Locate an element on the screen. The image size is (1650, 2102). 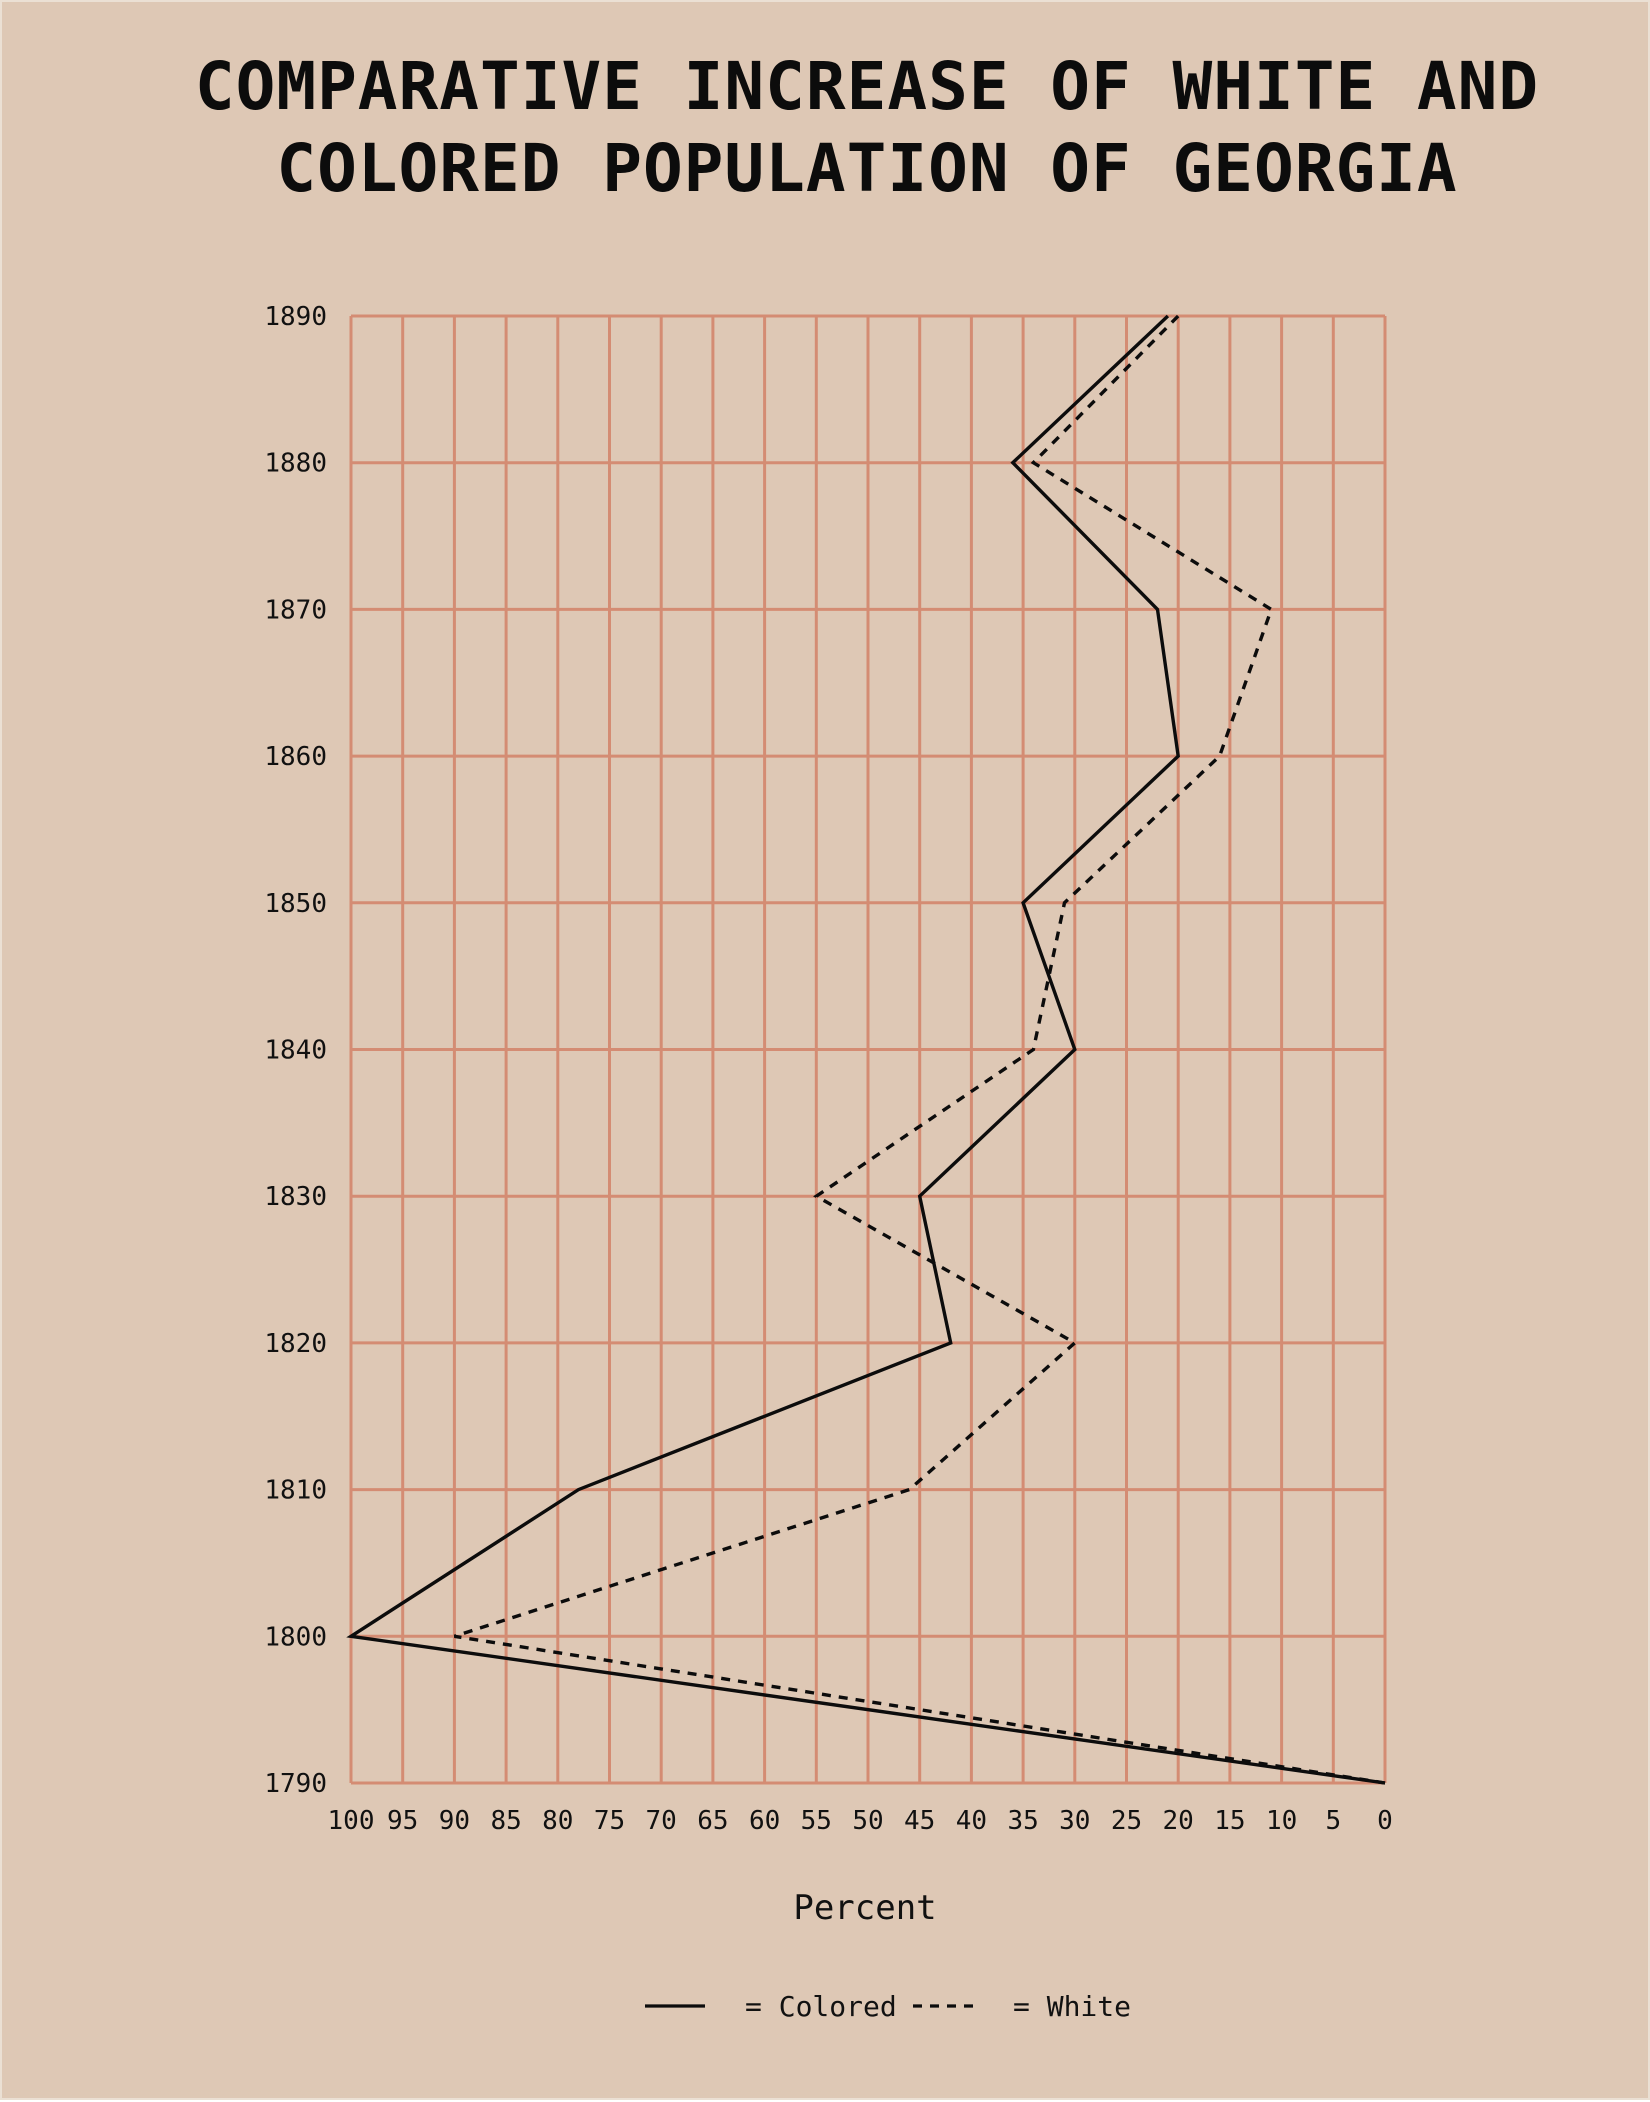
x-axis-title: Percent is located at coordinates (864, 1908).